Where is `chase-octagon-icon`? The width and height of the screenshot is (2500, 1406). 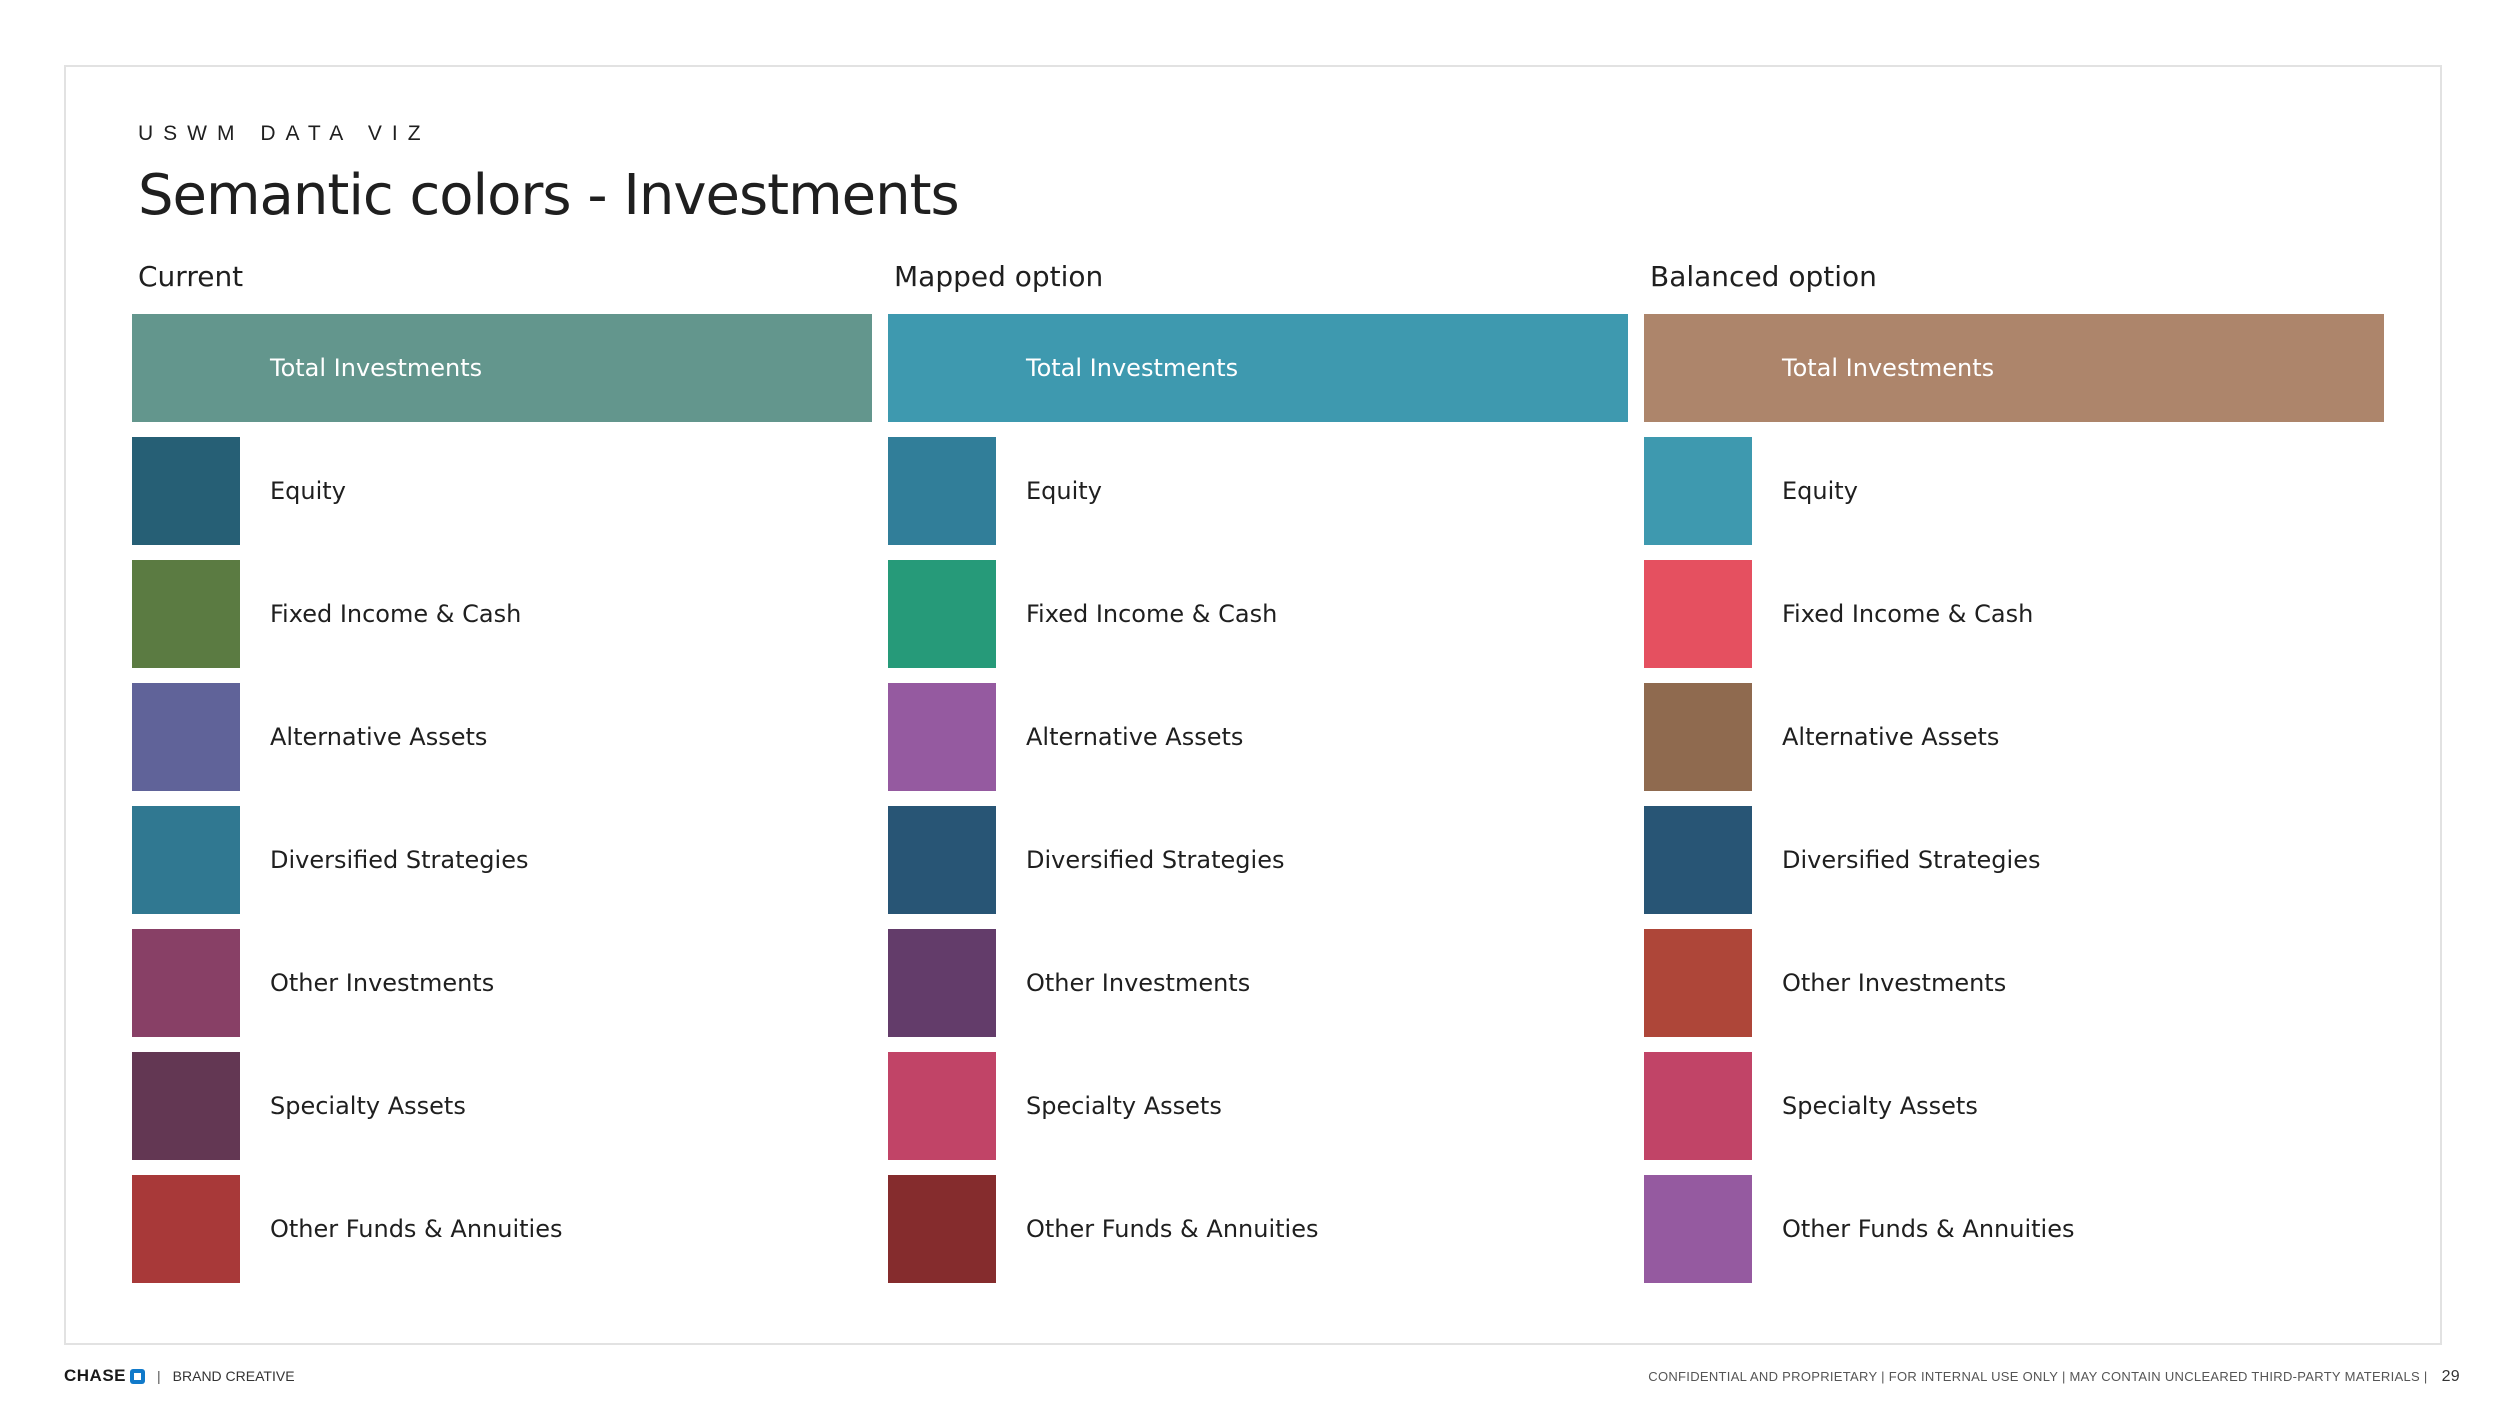
chase-octagon-icon is located at coordinates (138, 1376).